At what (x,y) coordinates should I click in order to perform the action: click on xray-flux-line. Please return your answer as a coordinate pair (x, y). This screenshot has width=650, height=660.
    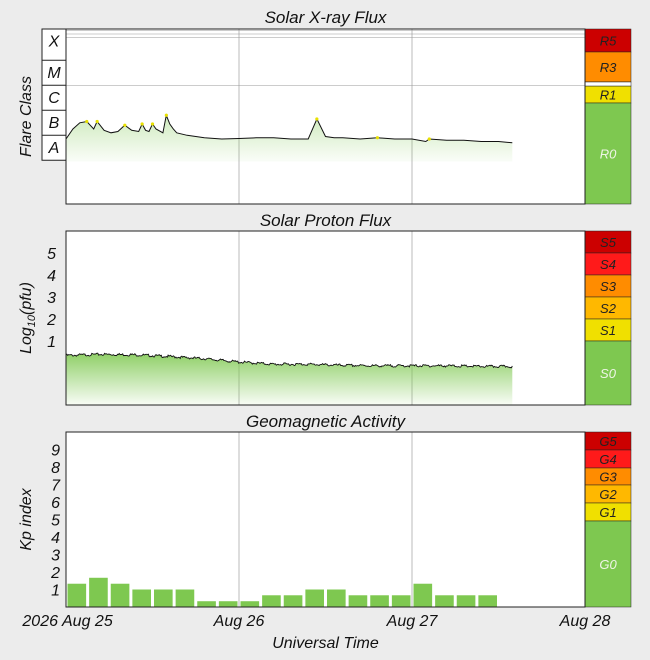
    Looking at the image, I should click on (289, 128).